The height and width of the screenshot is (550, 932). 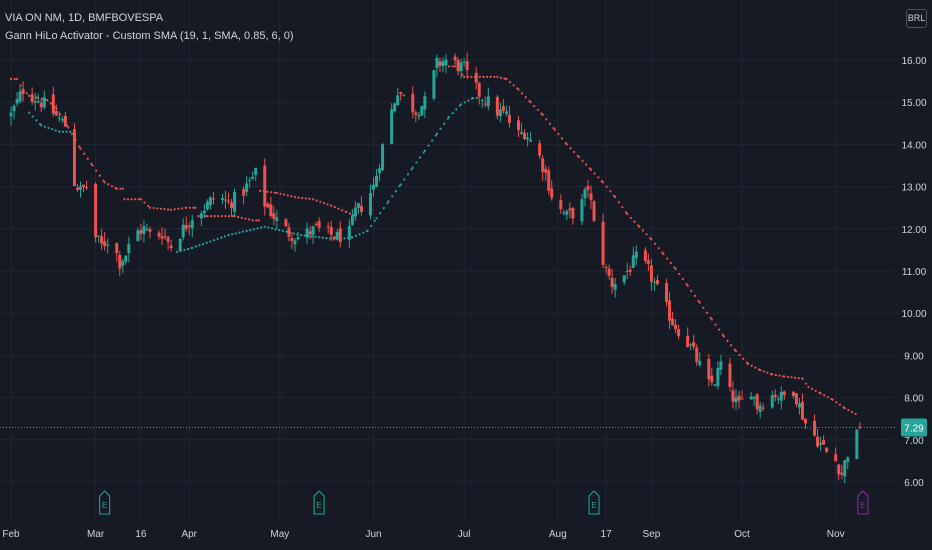 What do you see at coordinates (652, 534) in the screenshot?
I see `x-tick-label: Sep` at bounding box center [652, 534].